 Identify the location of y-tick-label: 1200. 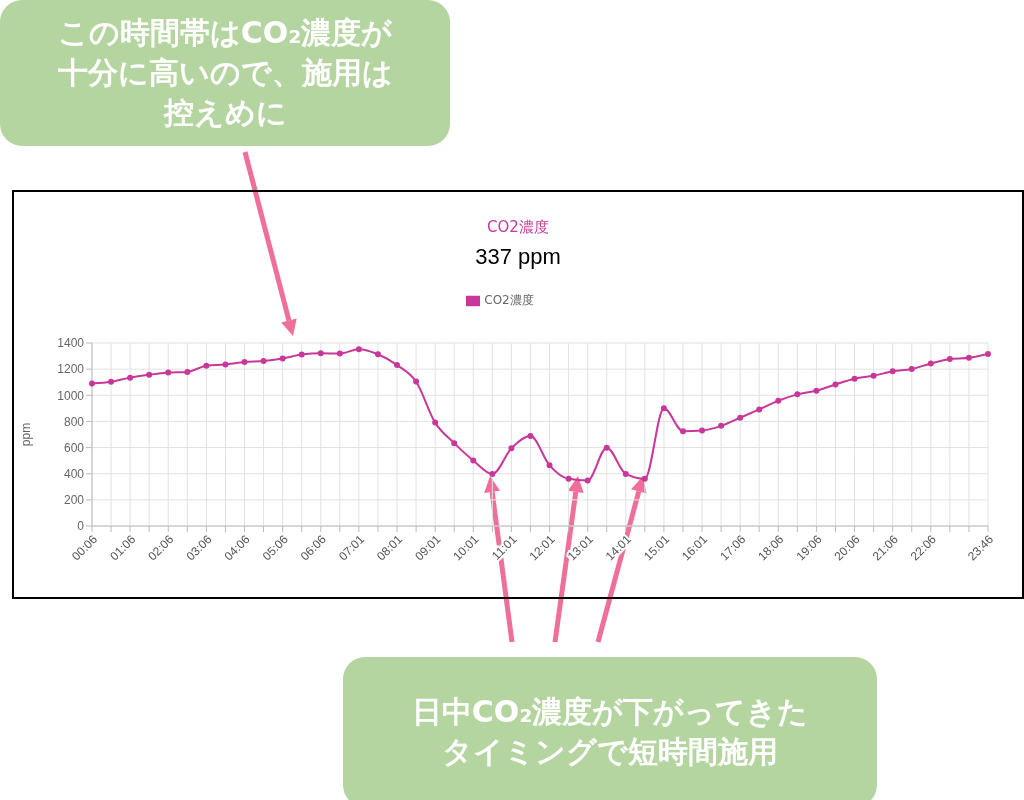
(71, 369).